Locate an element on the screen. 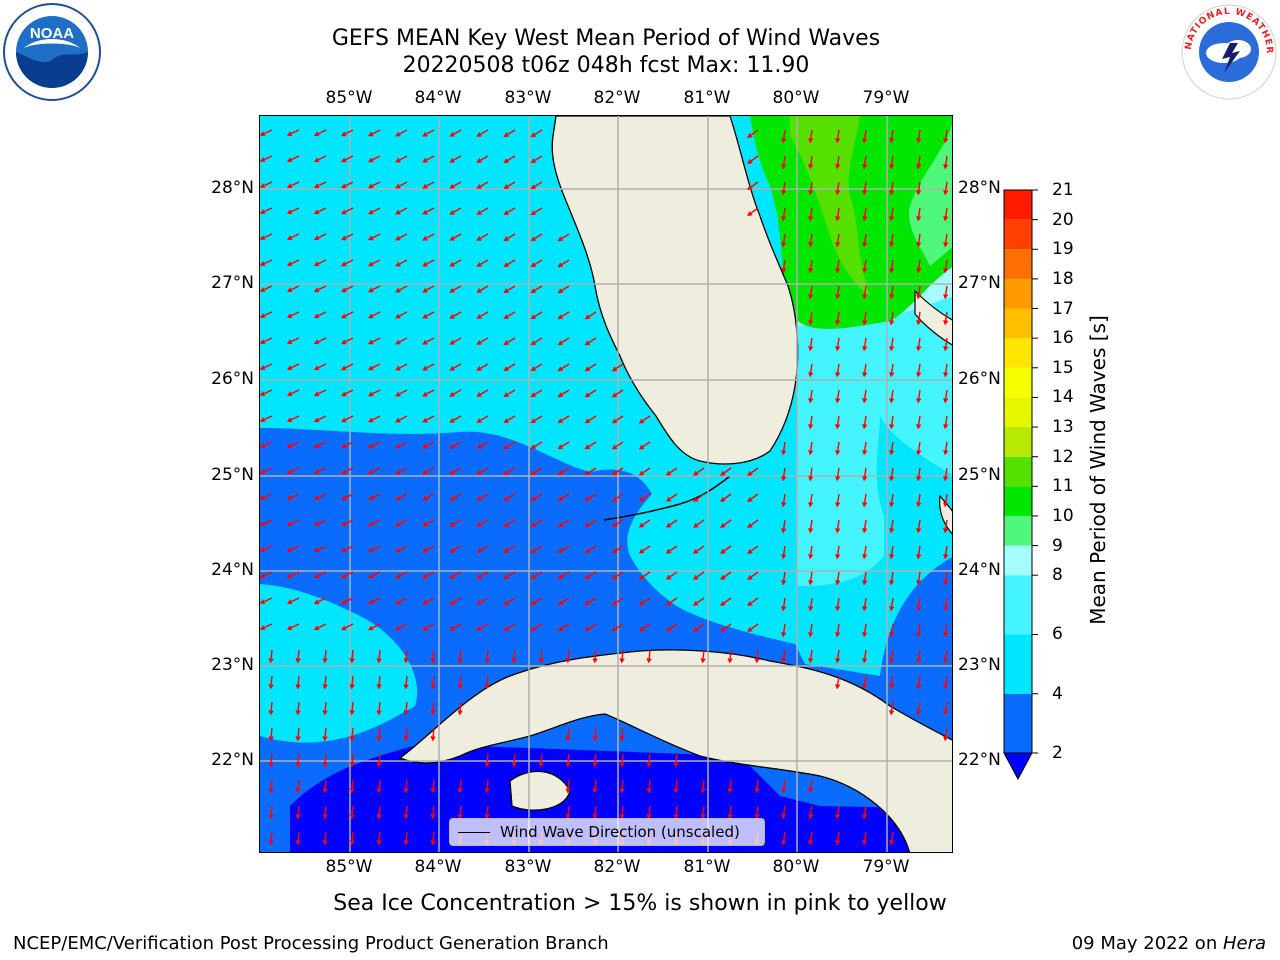 This screenshot has height=960, width=1280. lon-label-top: 82°W is located at coordinates (617, 98).